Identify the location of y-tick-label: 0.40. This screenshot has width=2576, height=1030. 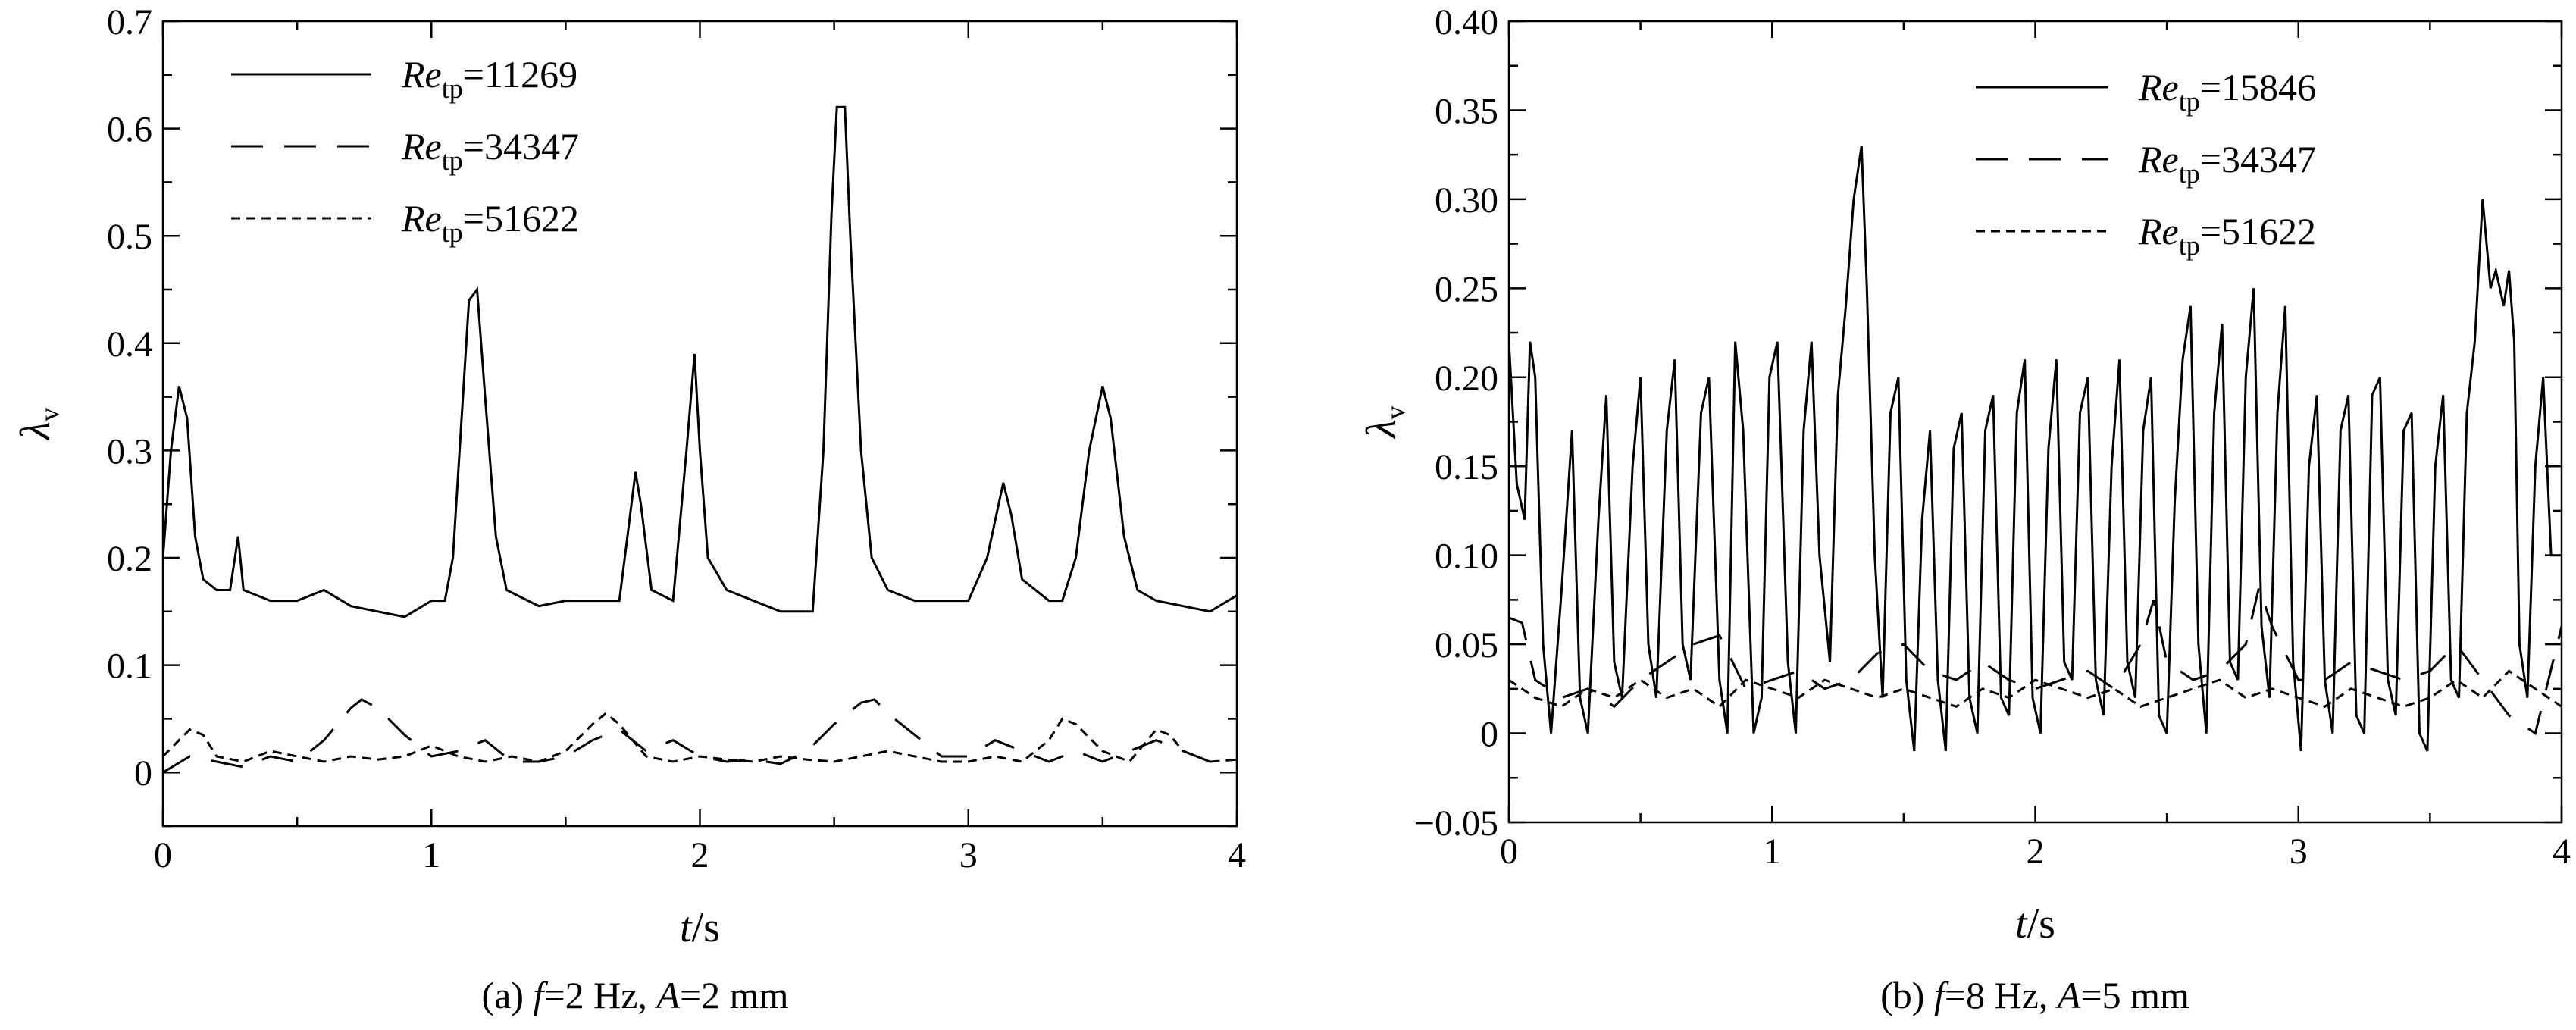
(1466, 22).